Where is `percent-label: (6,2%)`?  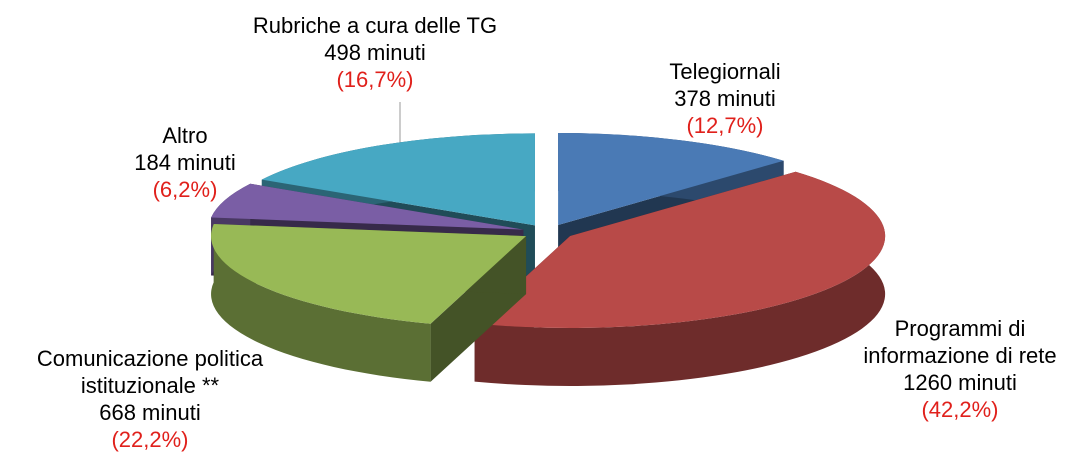
percent-label: (6,2%) is located at coordinates (185, 189).